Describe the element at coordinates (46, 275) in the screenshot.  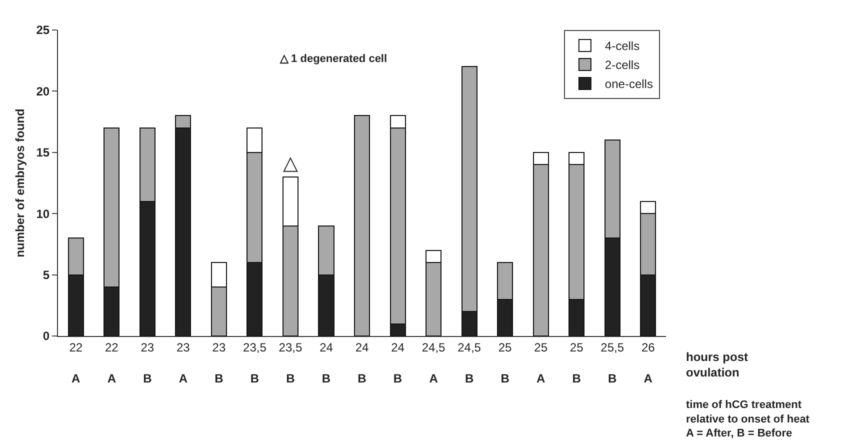
I see `y-tick-label: 5` at that location.